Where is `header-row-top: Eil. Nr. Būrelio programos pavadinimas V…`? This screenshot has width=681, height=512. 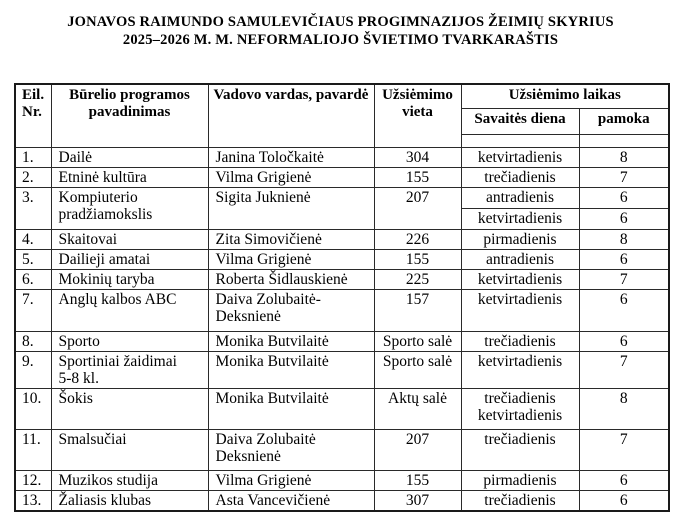
header-row-top: Eil. Nr. Būrelio programos pavadinimas V… is located at coordinates (342, 115).